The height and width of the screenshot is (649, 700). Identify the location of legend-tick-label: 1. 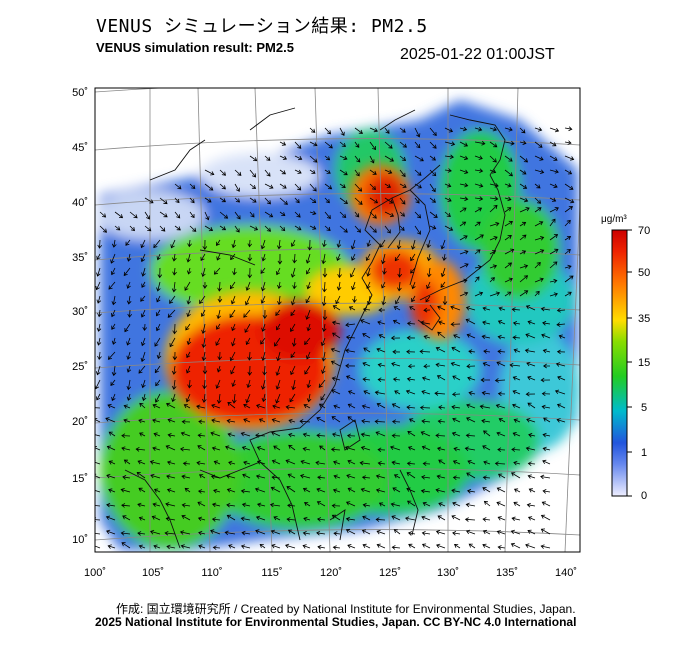
(644, 453).